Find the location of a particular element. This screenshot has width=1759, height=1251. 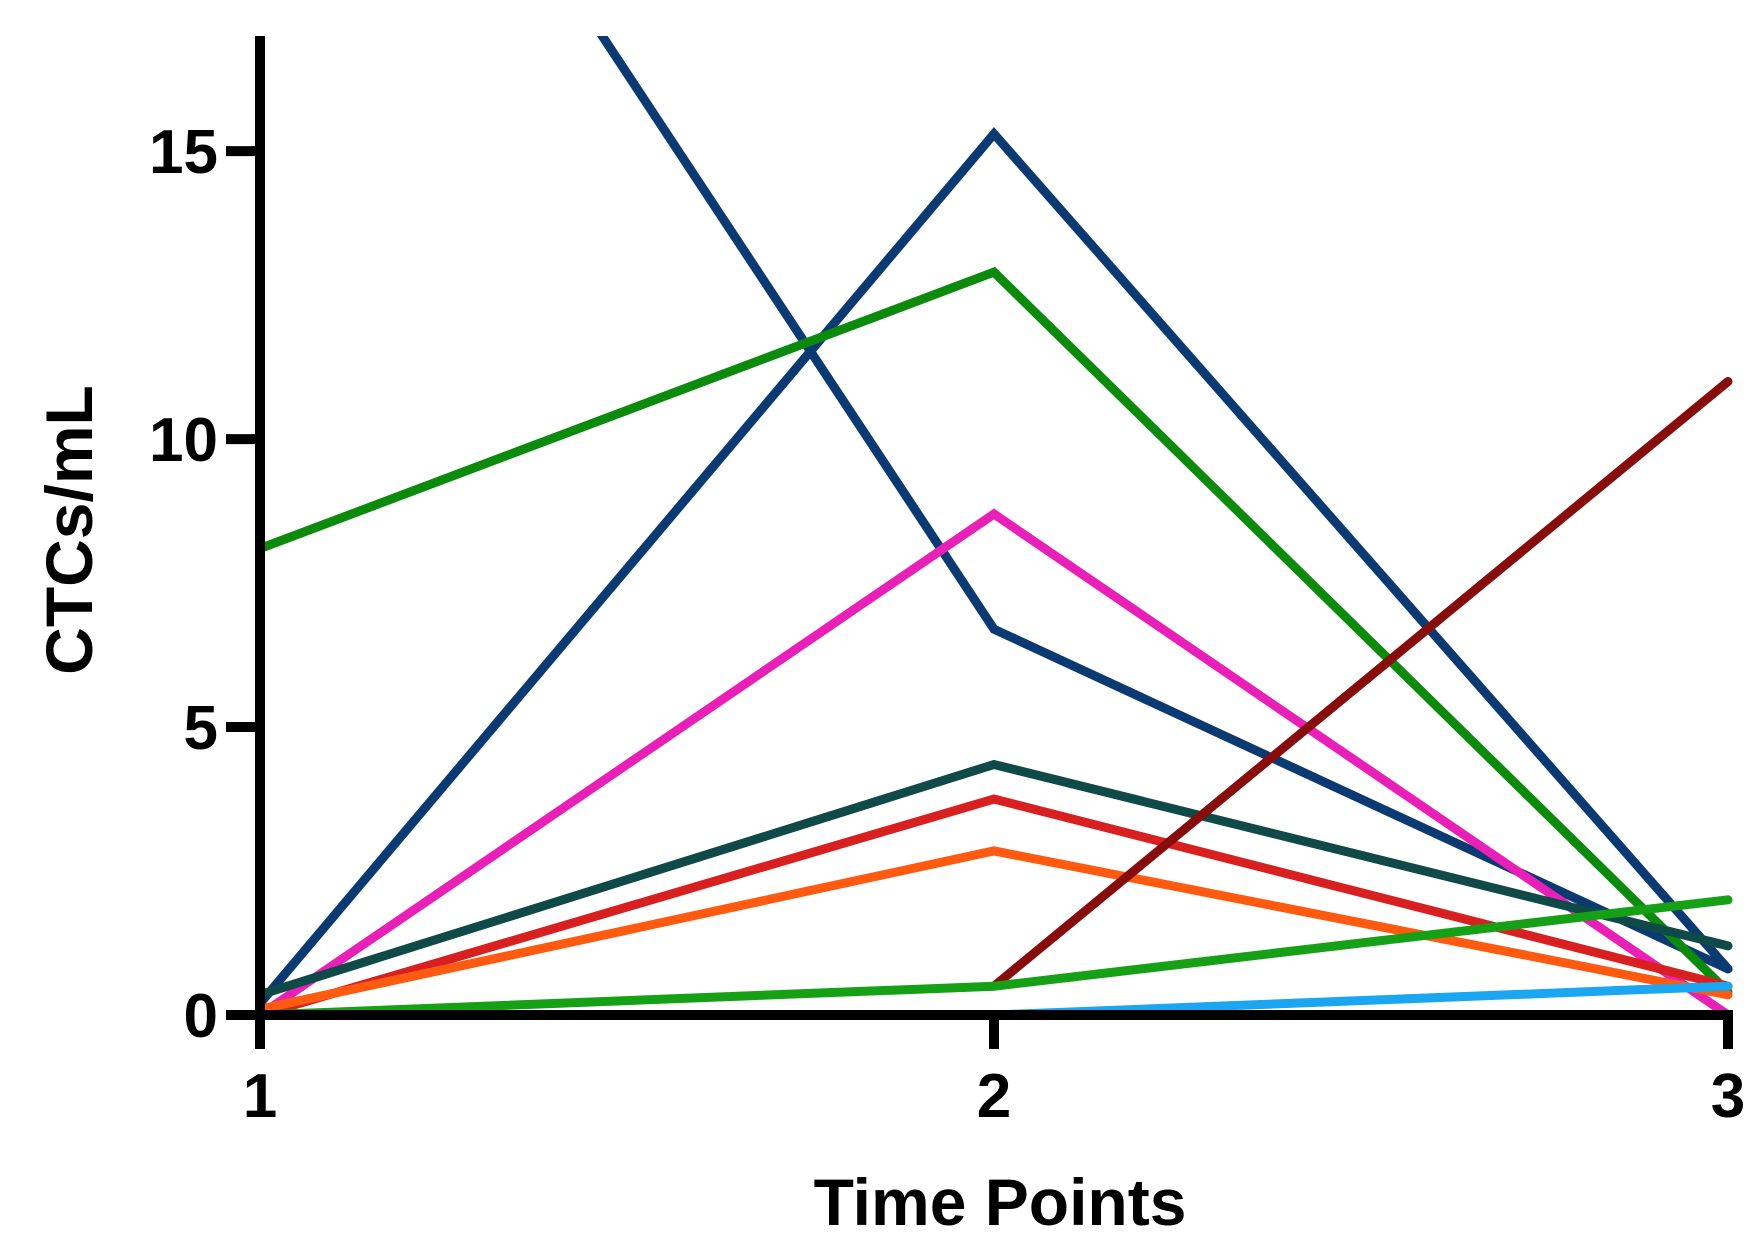

x-tick-label: 1 is located at coordinates (260, 1096).